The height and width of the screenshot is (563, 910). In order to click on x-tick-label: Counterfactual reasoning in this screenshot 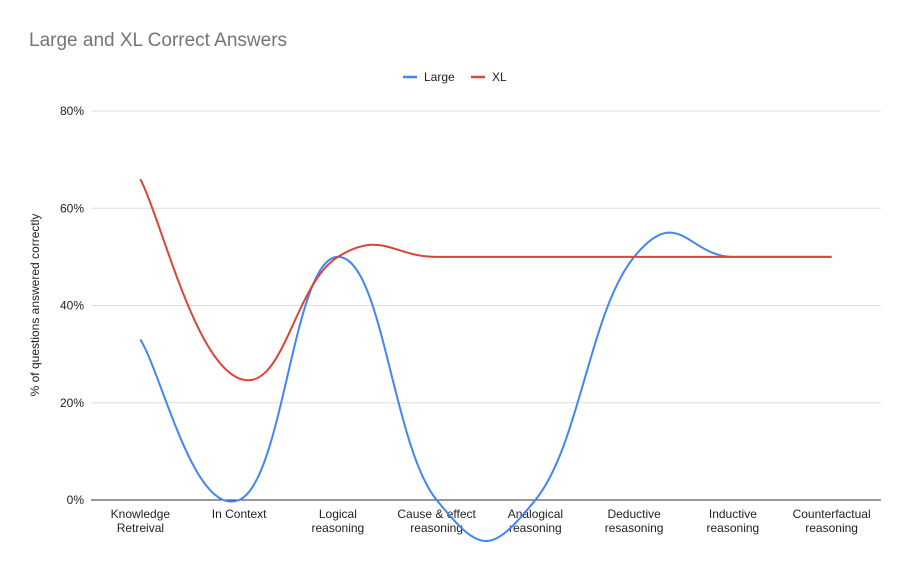, I will do `click(832, 521)`.